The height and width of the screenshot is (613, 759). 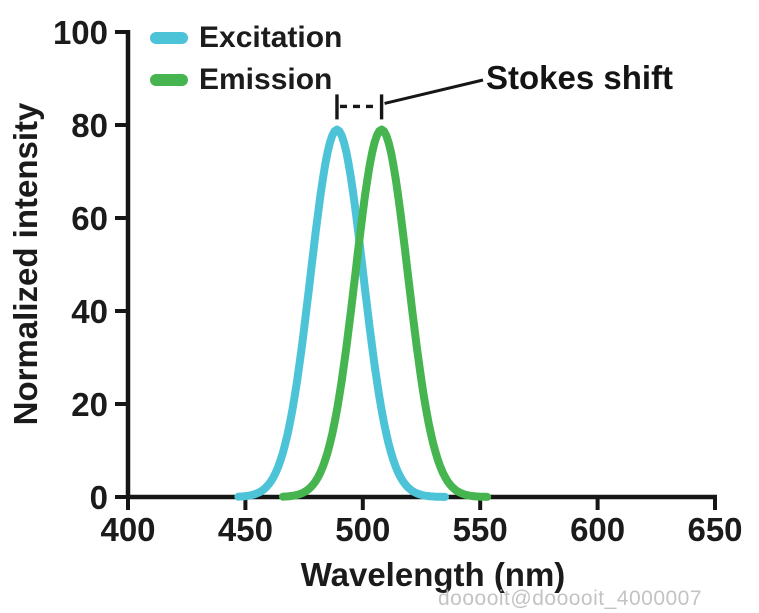 What do you see at coordinates (99, 497) in the screenshot?
I see `y-tick-label: 0` at bounding box center [99, 497].